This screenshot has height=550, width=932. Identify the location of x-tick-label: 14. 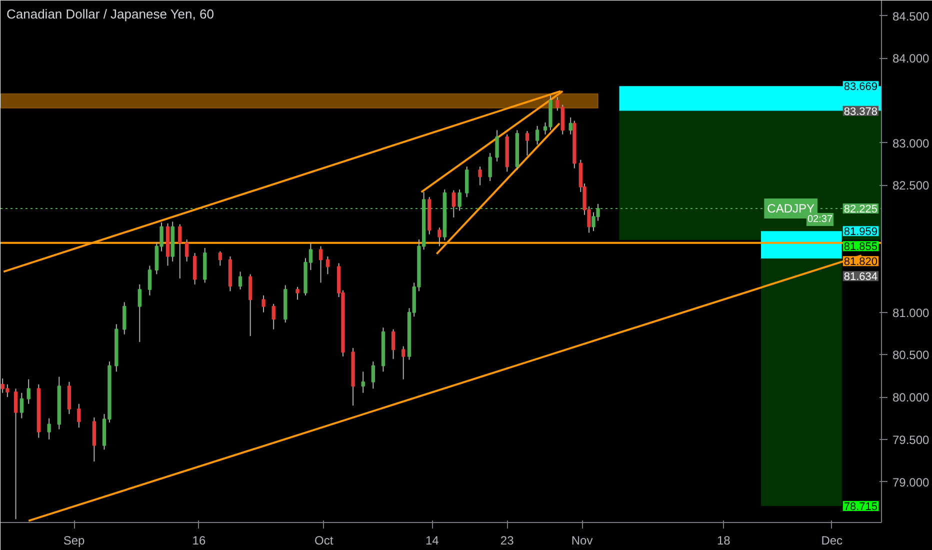
(432, 541).